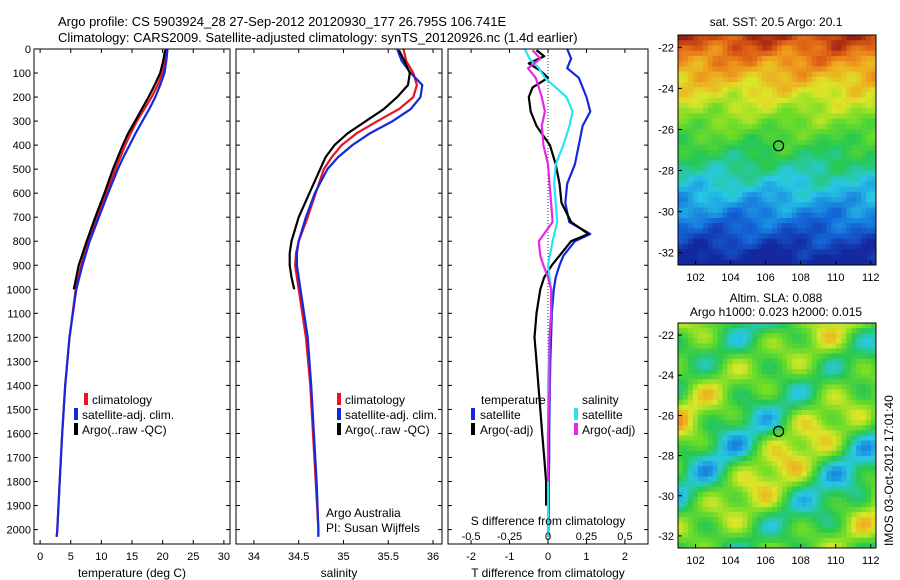 This screenshot has height=580, width=900. What do you see at coordinates (363, 513) in the screenshot?
I see `argo-credit-line1: Argo Australia` at bounding box center [363, 513].